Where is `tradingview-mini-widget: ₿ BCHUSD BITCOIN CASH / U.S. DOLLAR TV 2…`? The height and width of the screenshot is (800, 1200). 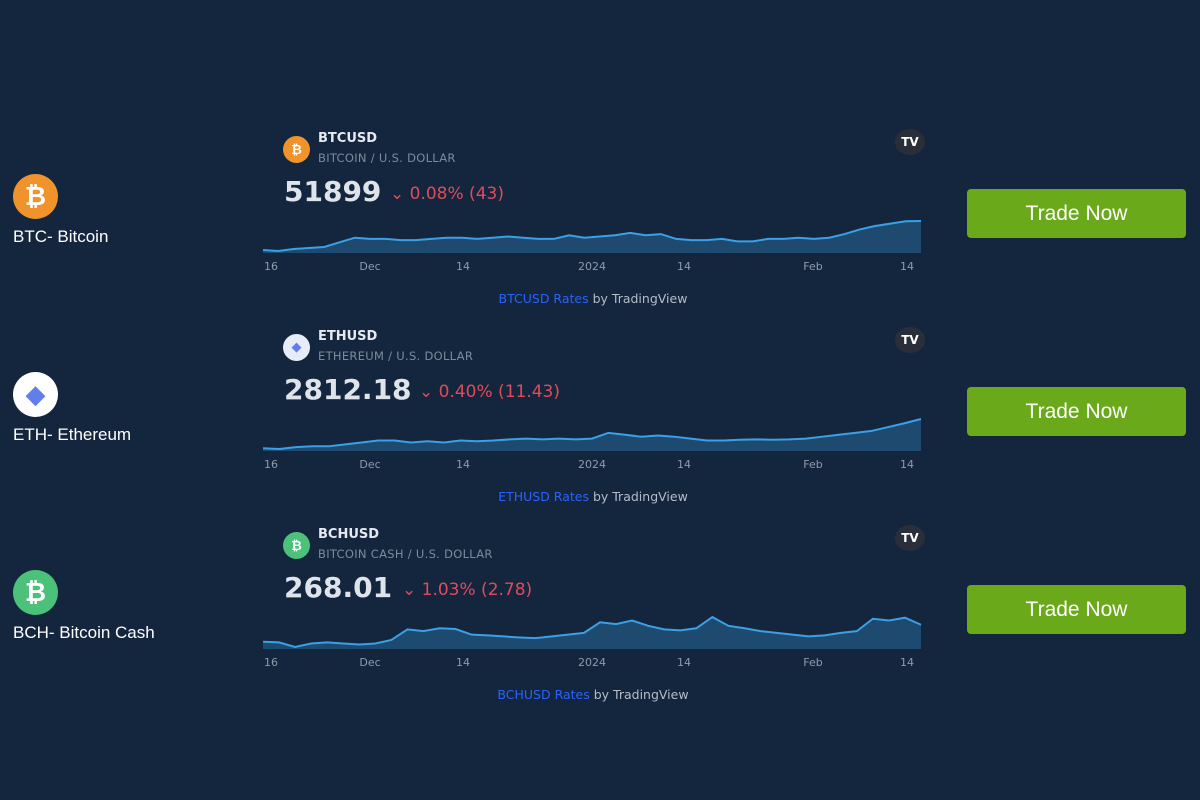
tradingview-mini-widget: ₿ BCHUSD BITCOIN CASH / U.S. DOLLAR TV 2… is located at coordinates (594, 617).